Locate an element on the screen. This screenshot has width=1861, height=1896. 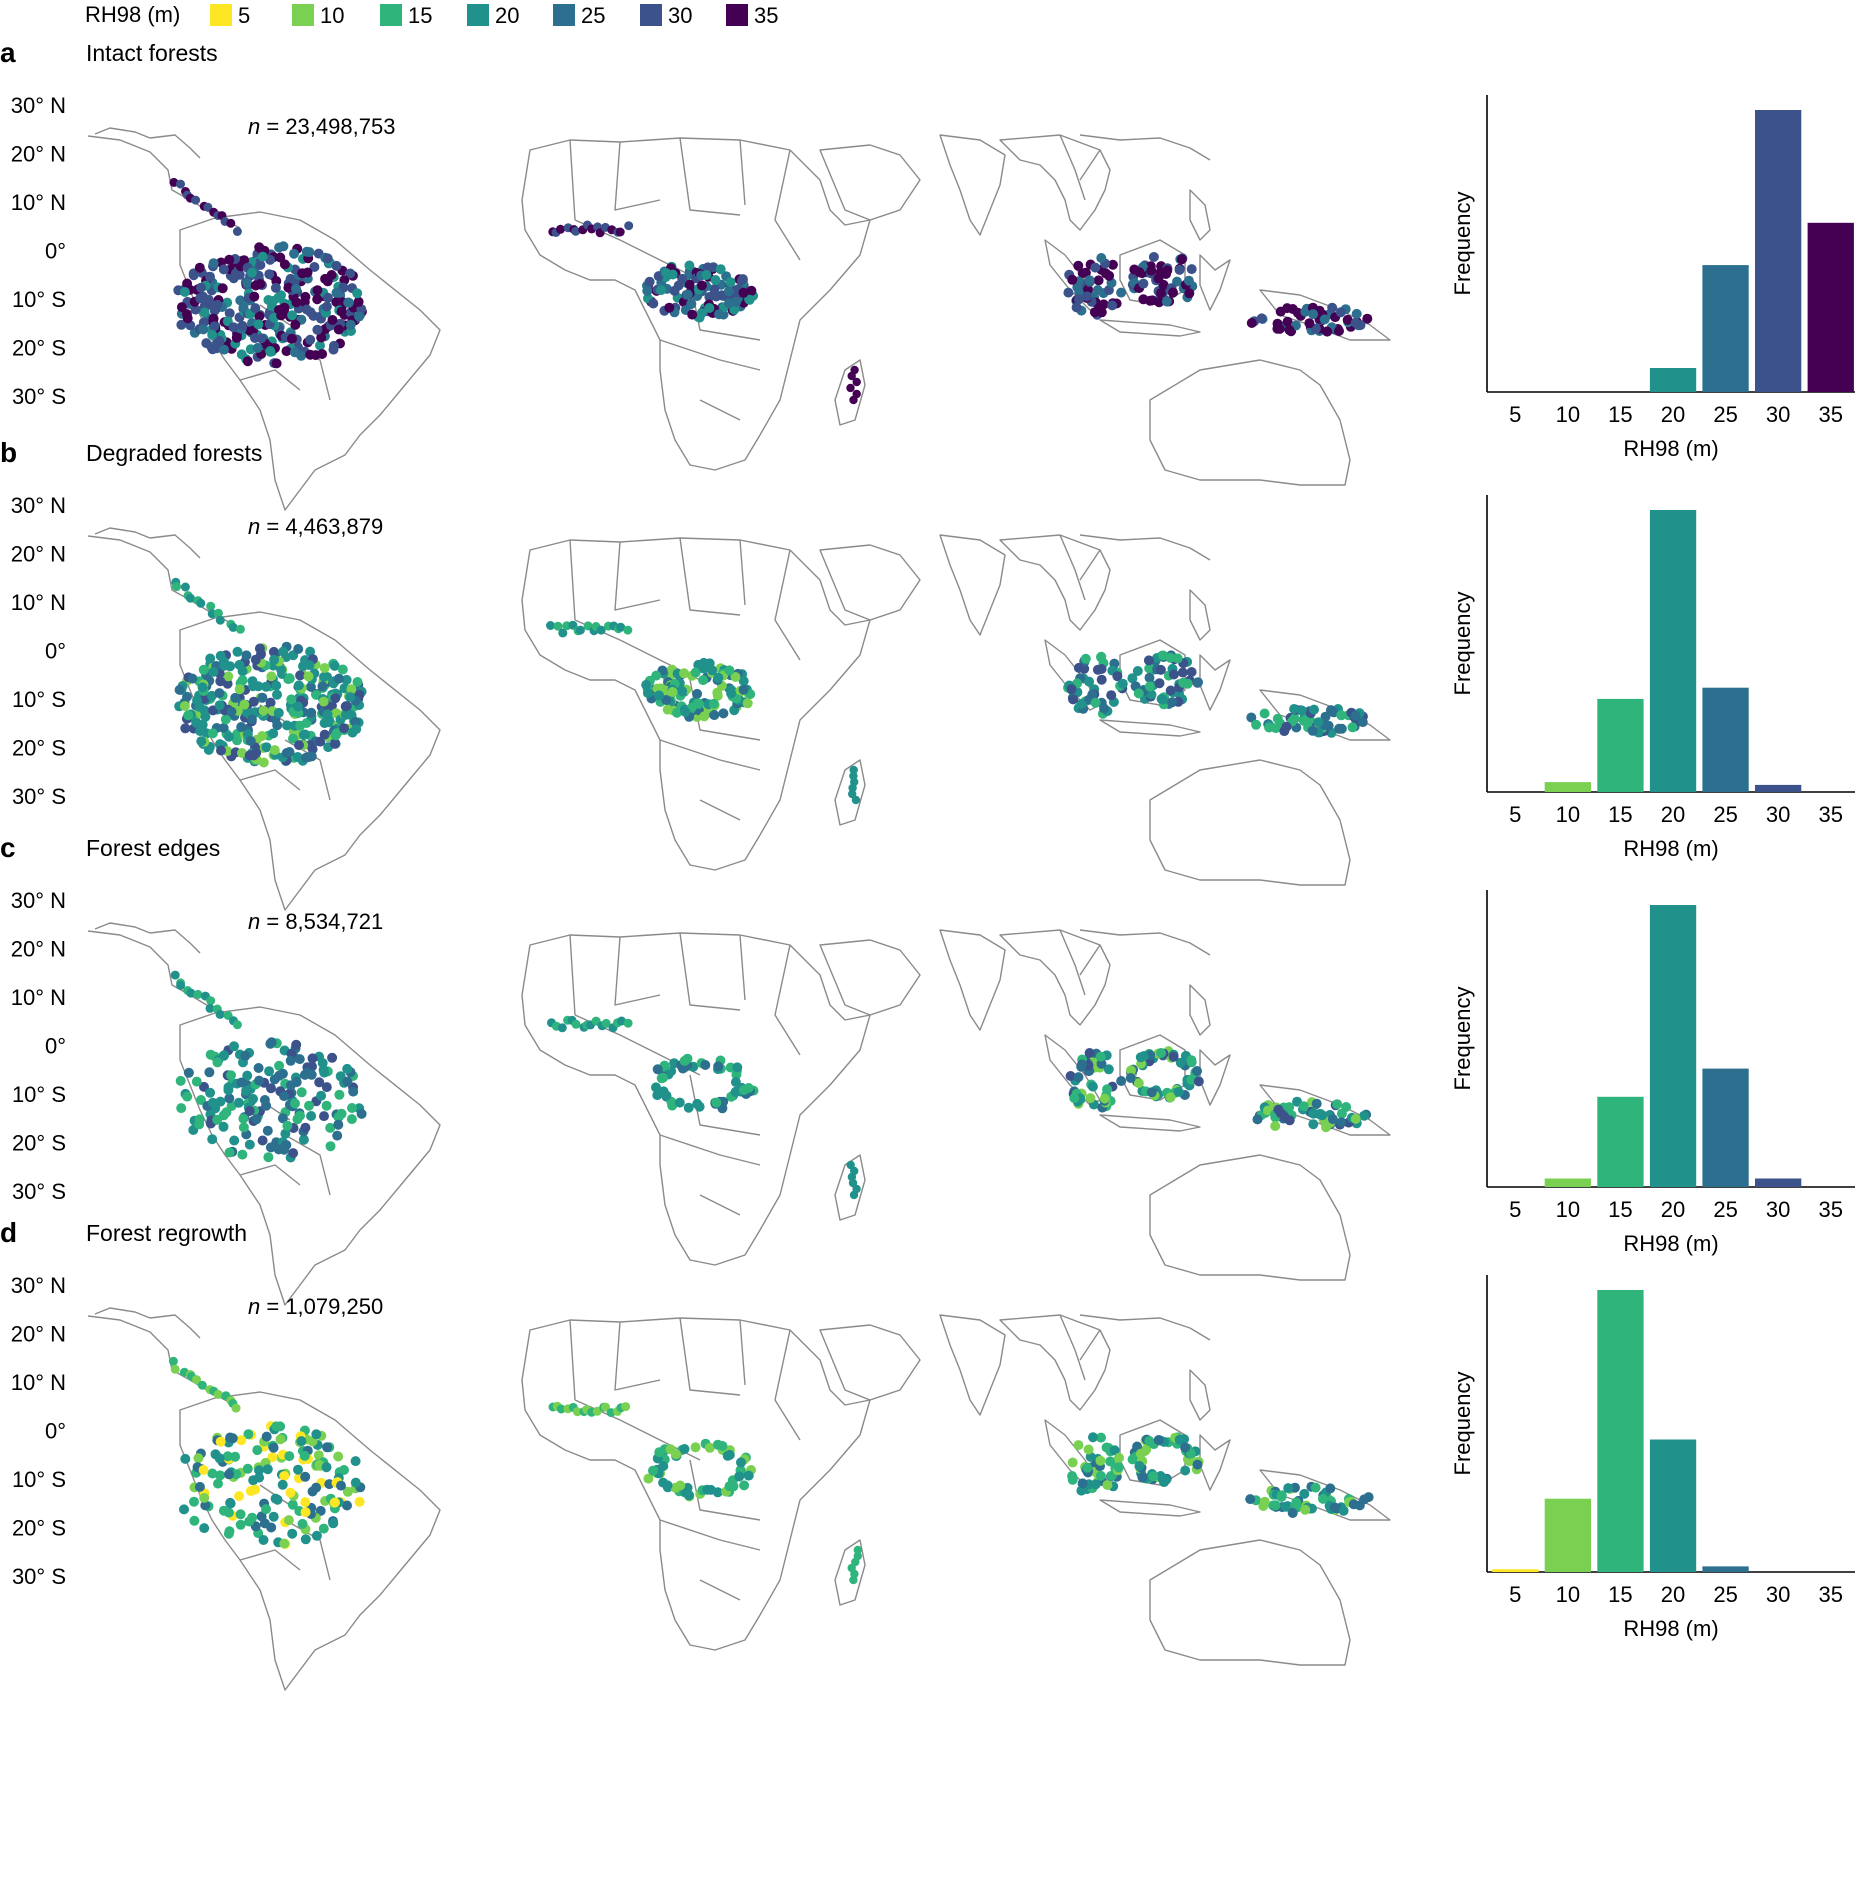
histogram-tick-label: 5 is located at coordinates (1515, 414).